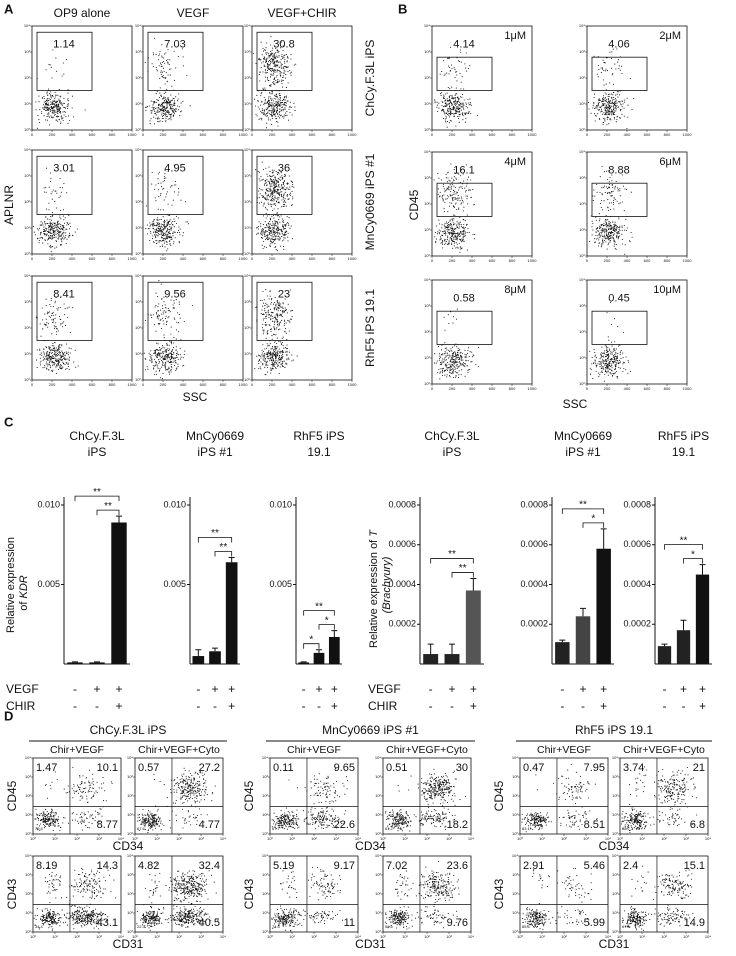  I want to click on x-tick-label: 800, so click(223, 384).